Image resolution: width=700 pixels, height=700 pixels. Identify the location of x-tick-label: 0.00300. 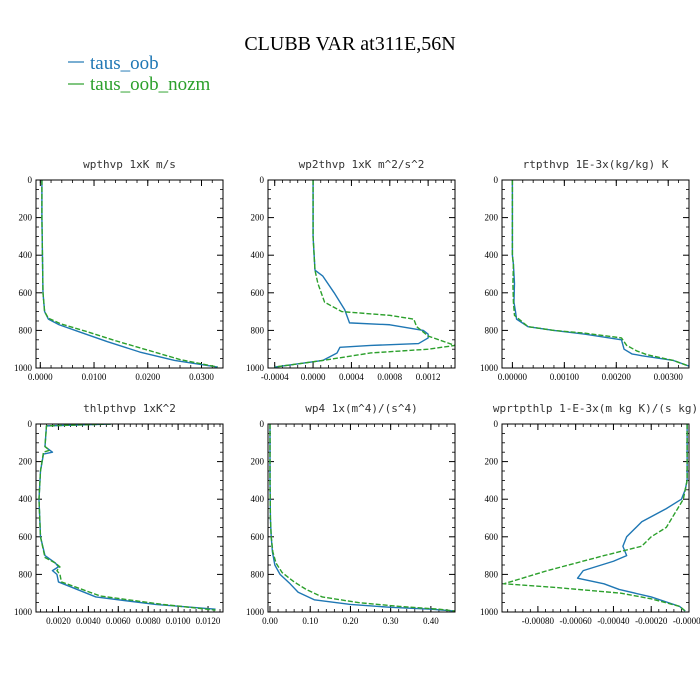
(669, 377).